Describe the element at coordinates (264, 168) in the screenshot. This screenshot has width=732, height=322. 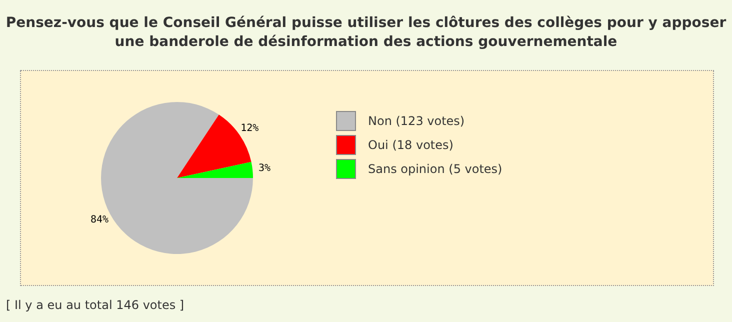
I see `data-label: 3%` at that location.